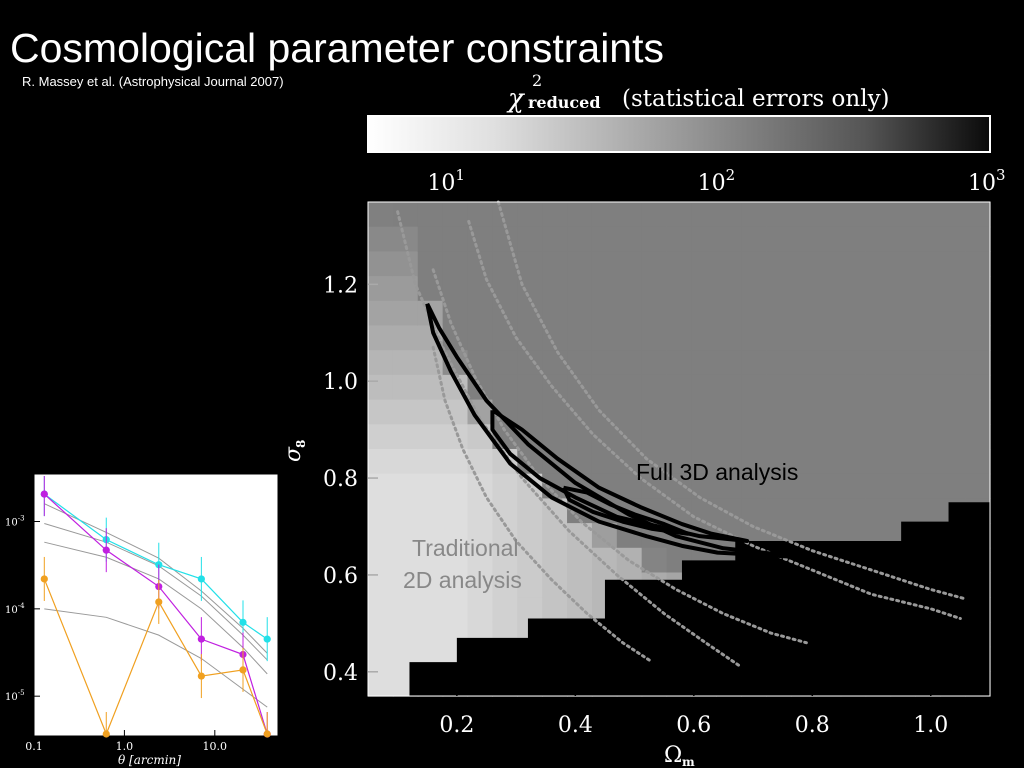 The height and width of the screenshot is (768, 1024). I want to click on colorbar-tick-label: 10², so click(717, 181).